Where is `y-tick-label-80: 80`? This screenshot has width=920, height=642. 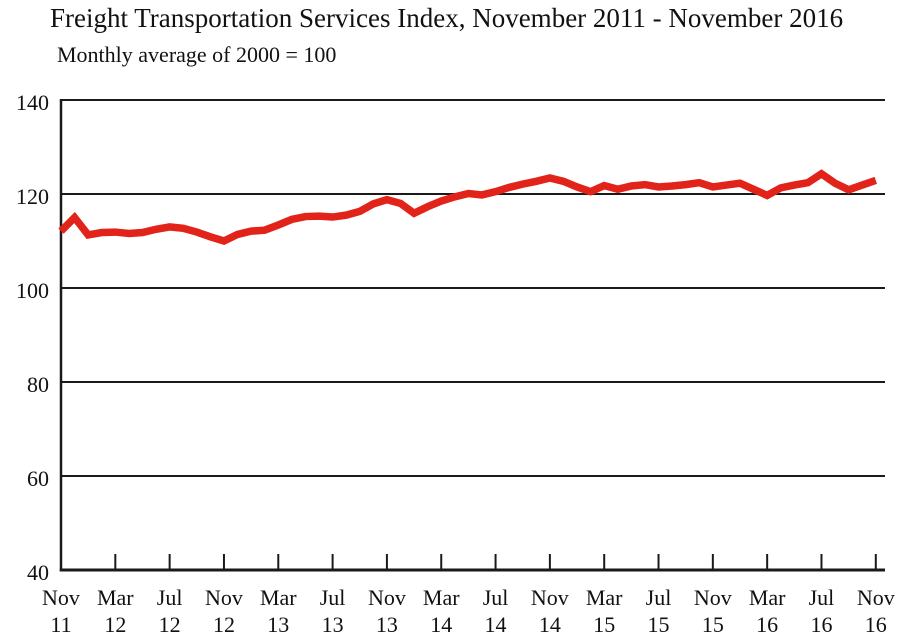
y-tick-label-80: 80 is located at coordinates (38, 384).